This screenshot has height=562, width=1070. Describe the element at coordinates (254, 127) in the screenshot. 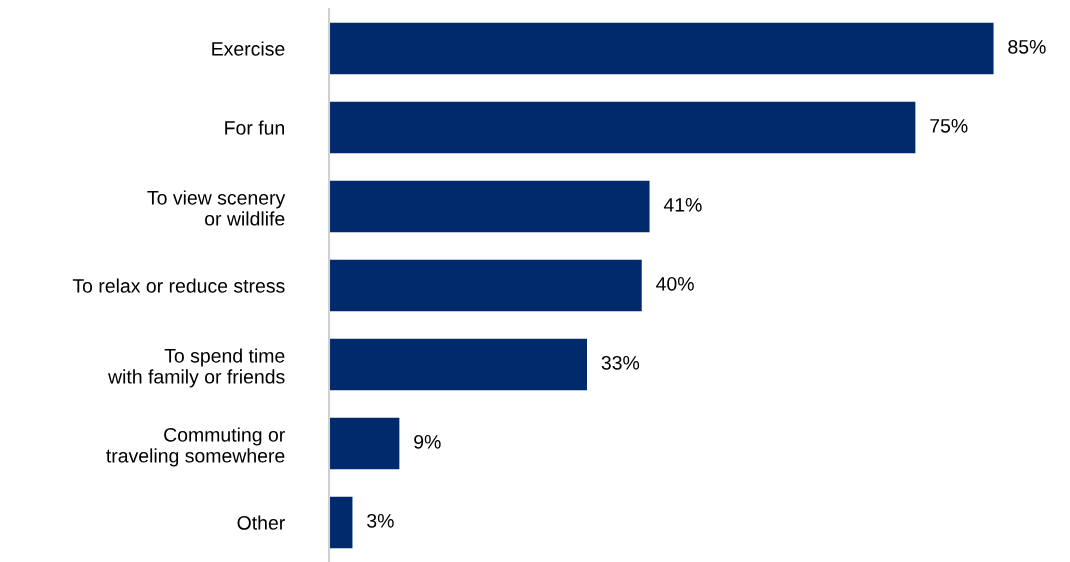

I see `y-tick-label: For fun` at that location.